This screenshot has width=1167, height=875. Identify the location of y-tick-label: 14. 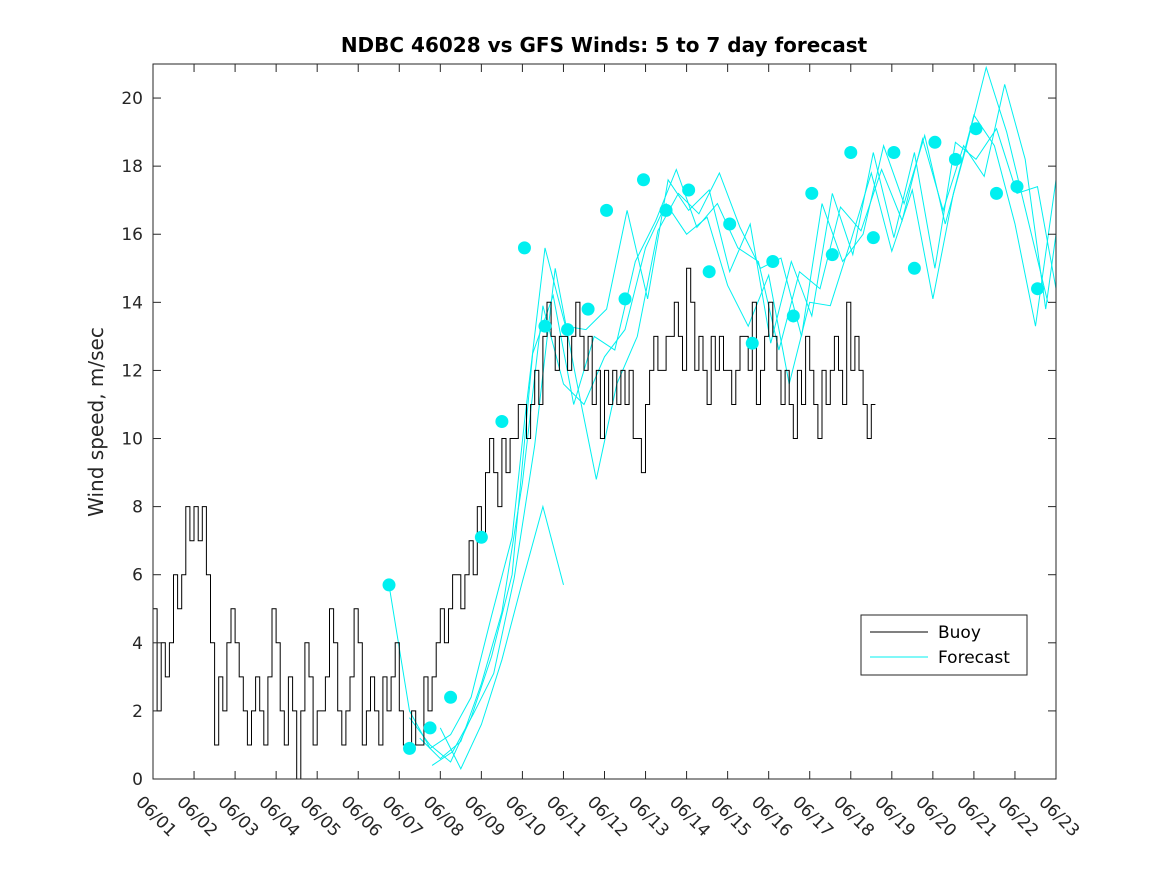
(132, 303).